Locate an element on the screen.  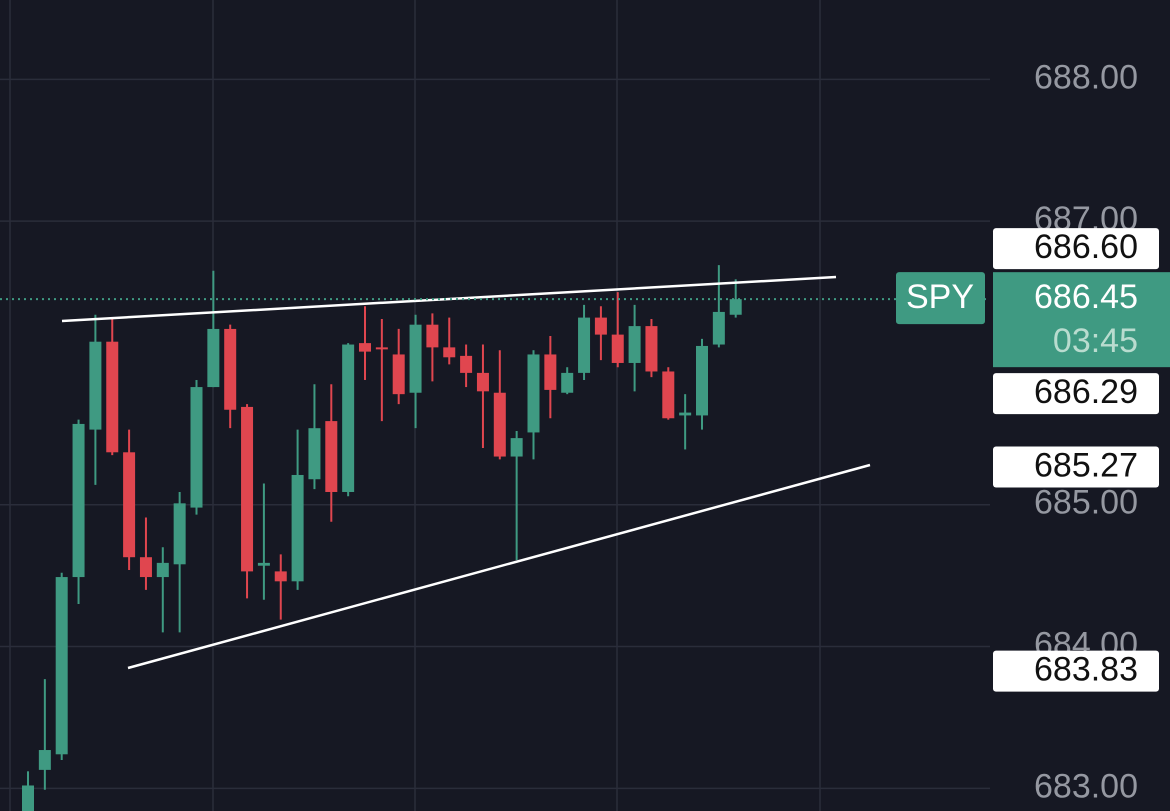
price-label: 686.29 is located at coordinates (1086, 392).